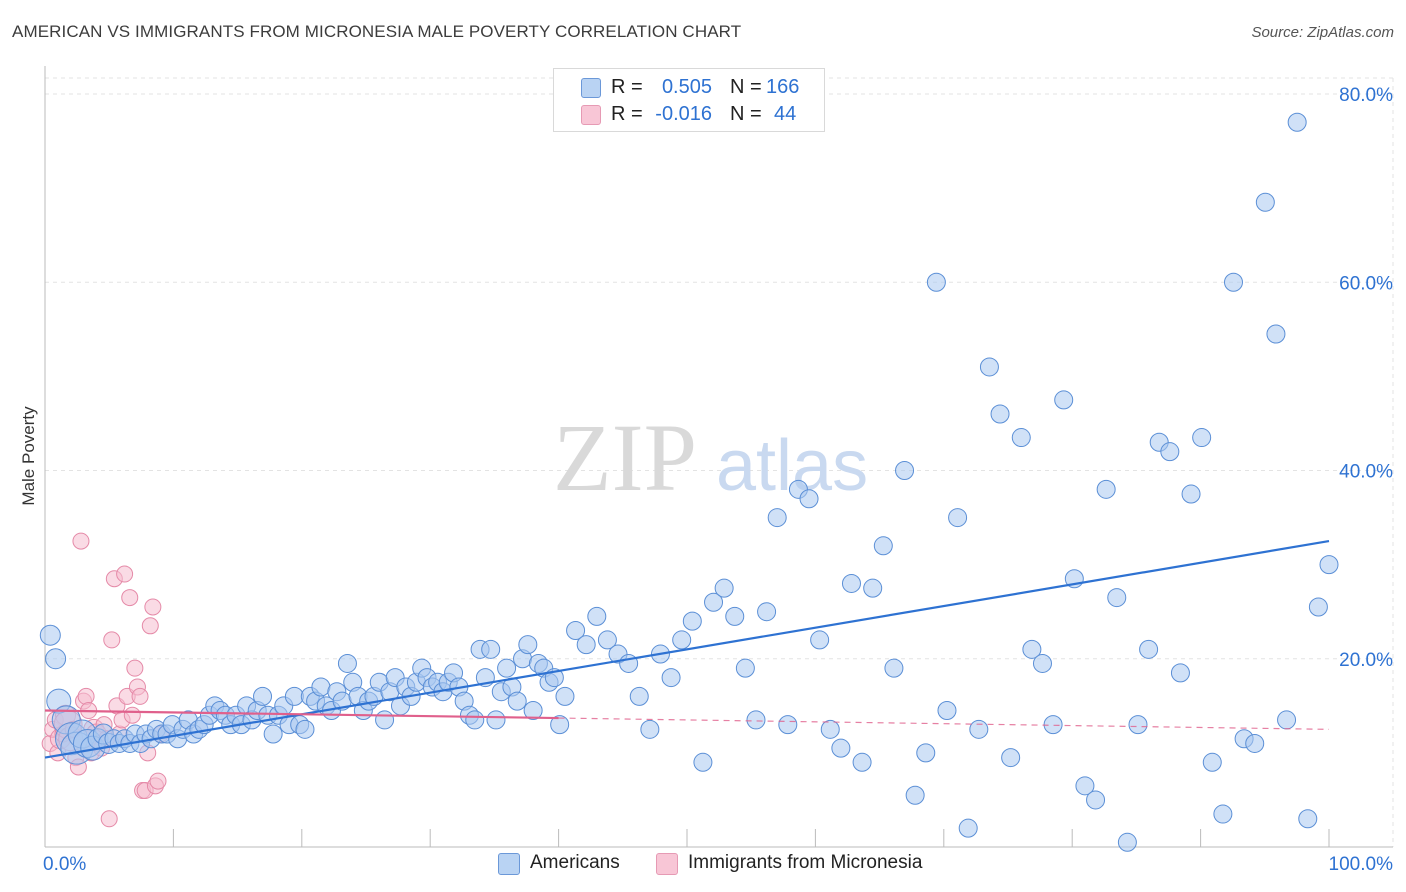 The image size is (1406, 892). Describe the element at coordinates (625, 457) in the screenshot. I see `watermark-zip: ZIP` at that location.